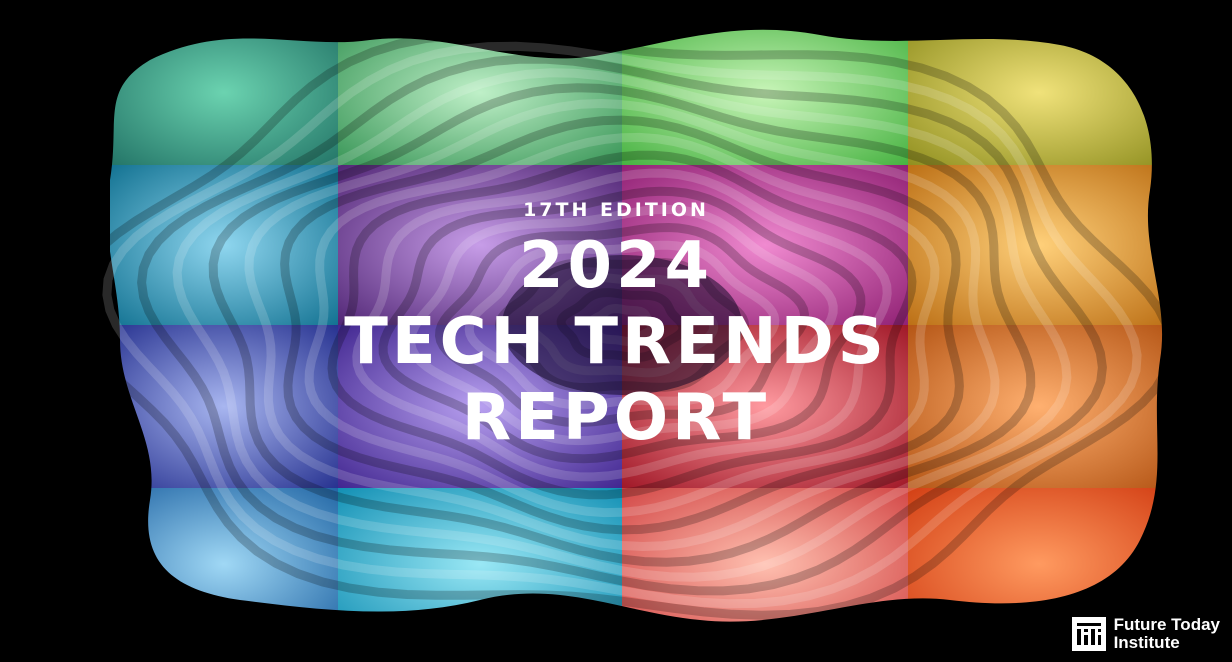 The image size is (1232, 662). I want to click on title-sub: REPORT, so click(616, 418).